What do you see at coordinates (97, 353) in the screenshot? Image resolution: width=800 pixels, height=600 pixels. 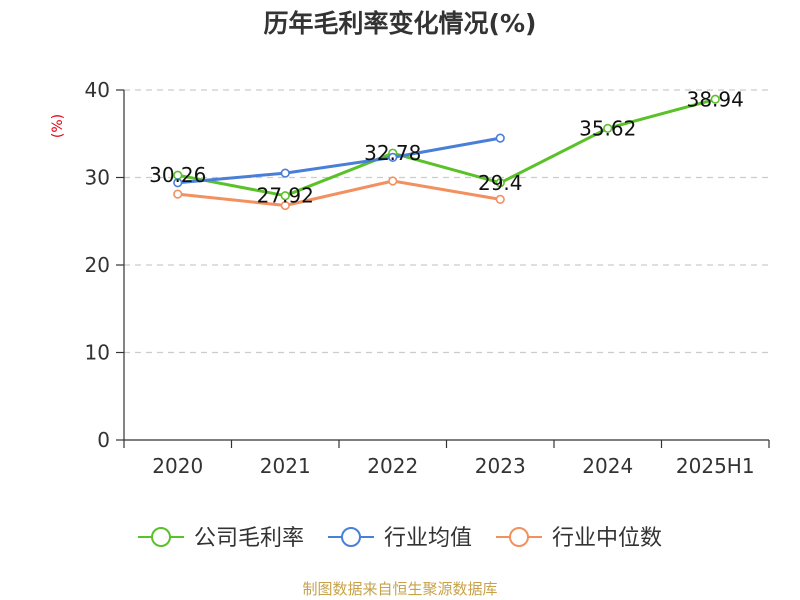 I see `y-tick-label: 10` at bounding box center [97, 353].